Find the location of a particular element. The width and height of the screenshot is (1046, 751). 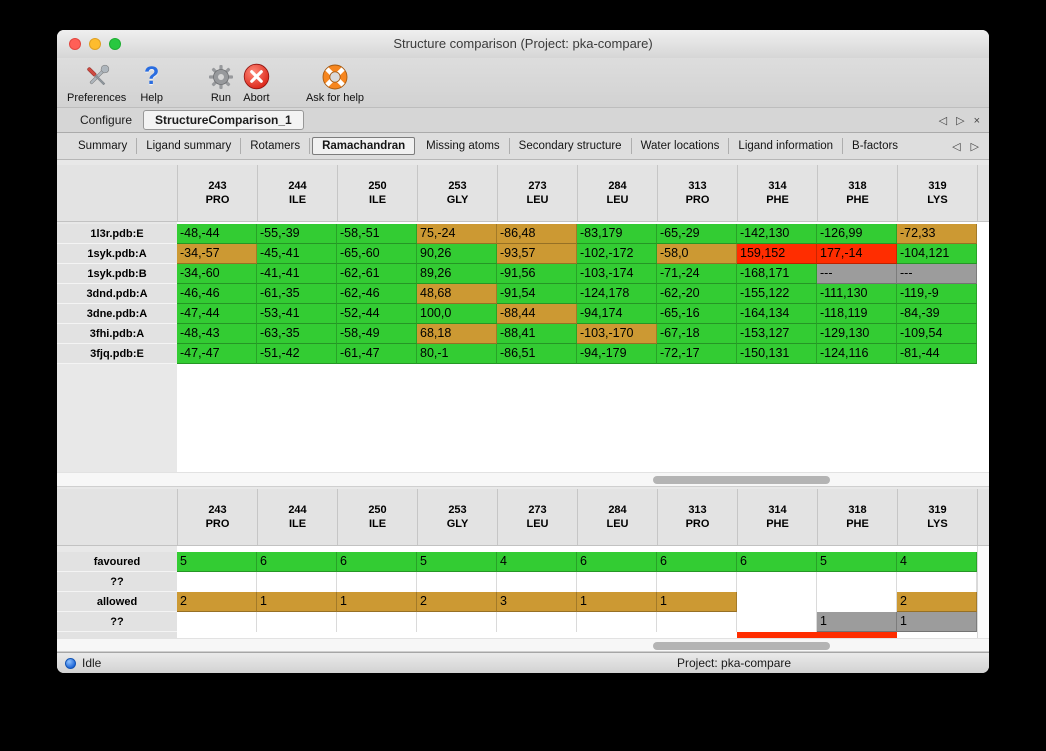

data-cell: -94,-179 is located at coordinates (617, 354).